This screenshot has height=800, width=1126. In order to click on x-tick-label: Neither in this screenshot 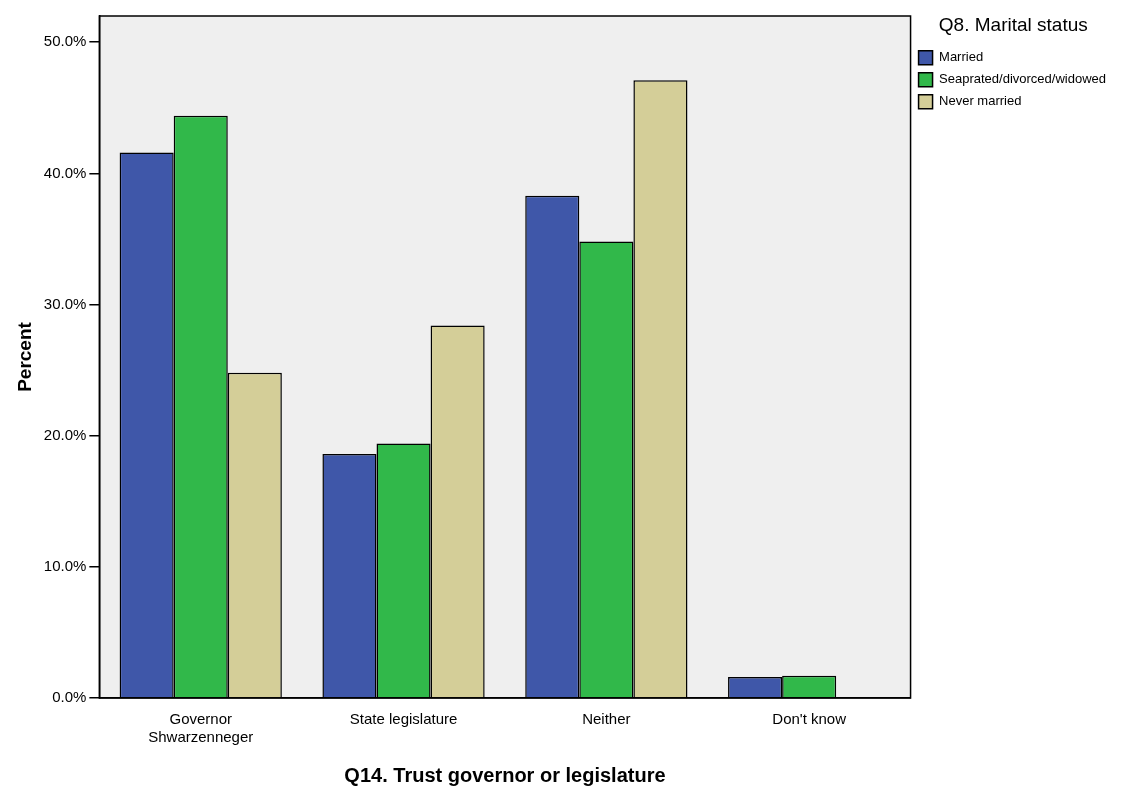, I will do `click(606, 719)`.